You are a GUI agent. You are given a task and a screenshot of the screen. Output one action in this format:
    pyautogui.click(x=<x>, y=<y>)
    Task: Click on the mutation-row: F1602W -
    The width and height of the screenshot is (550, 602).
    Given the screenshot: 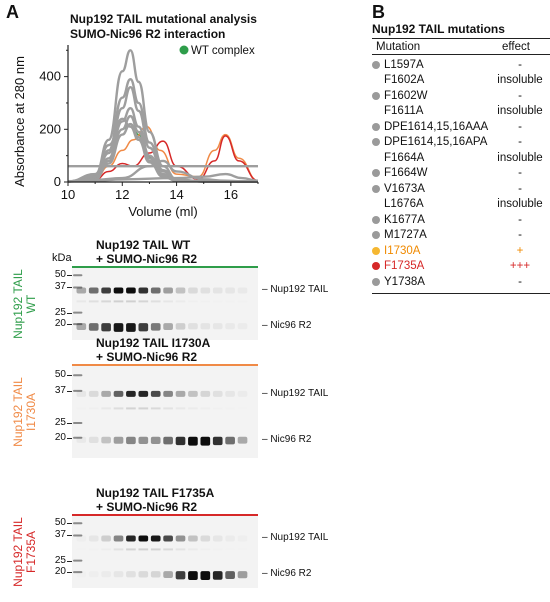 What is the action you would take?
    pyautogui.click(x=461, y=96)
    